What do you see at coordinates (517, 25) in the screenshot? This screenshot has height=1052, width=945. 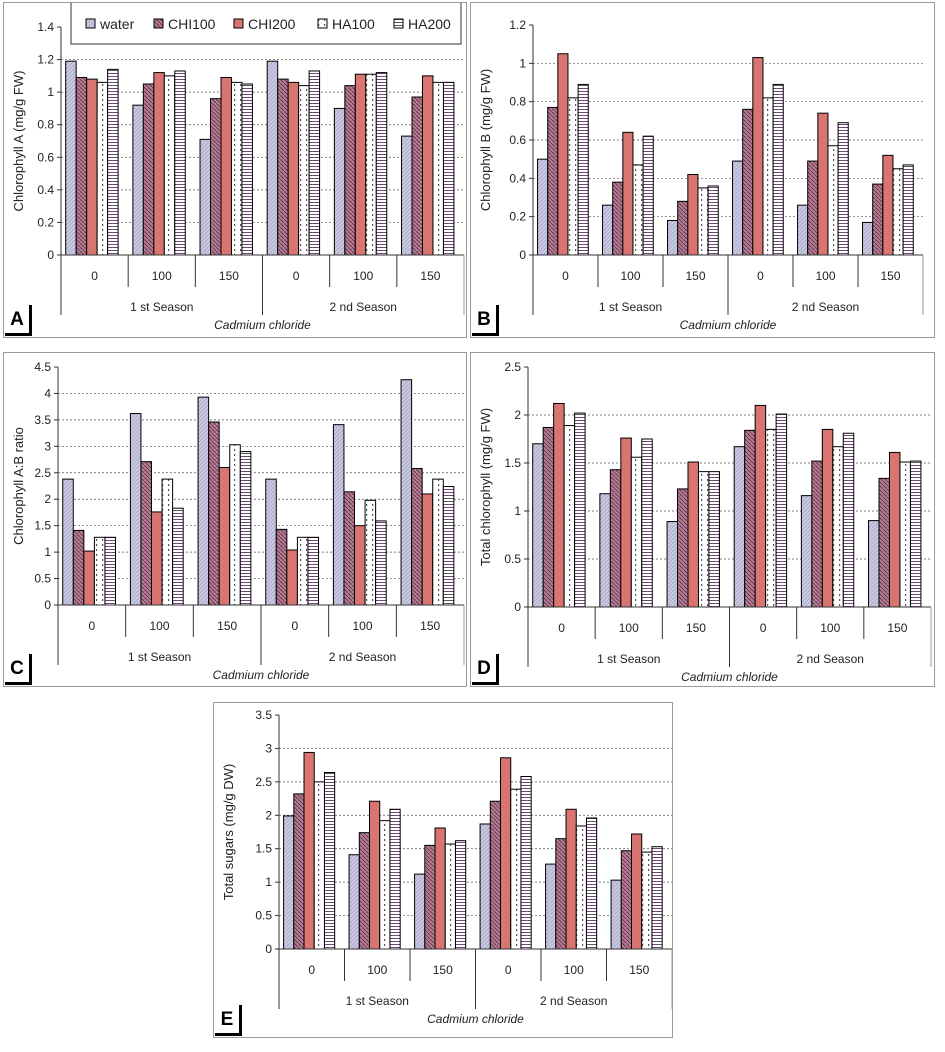 I see `y-tick-label: 1.2` at bounding box center [517, 25].